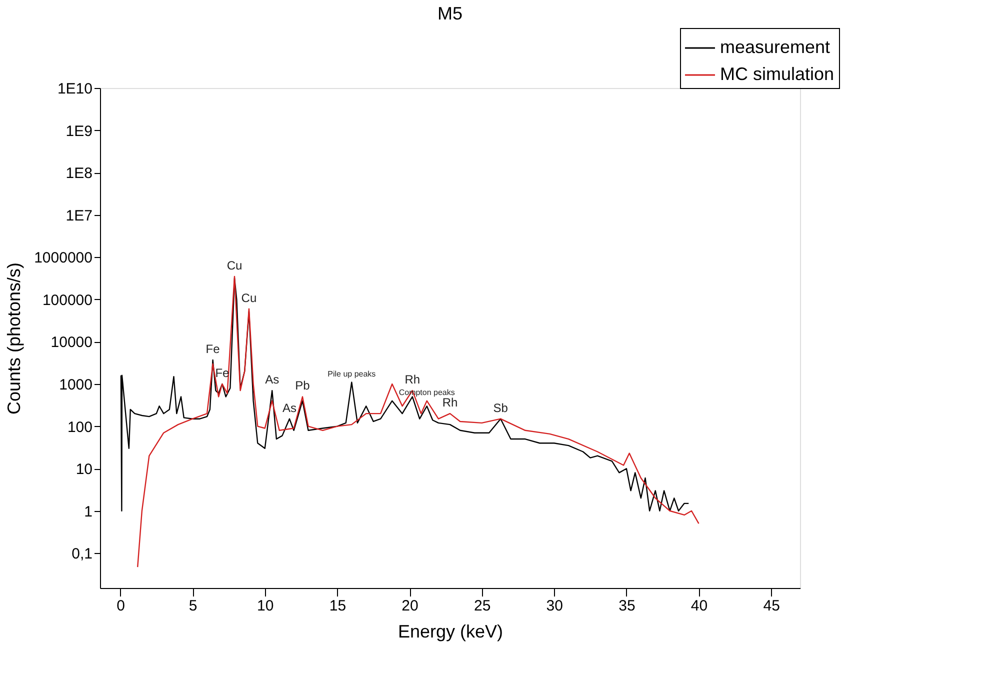 The height and width of the screenshot is (689, 981). What do you see at coordinates (88, 511) in the screenshot?
I see `y-tick-label: 1` at bounding box center [88, 511].